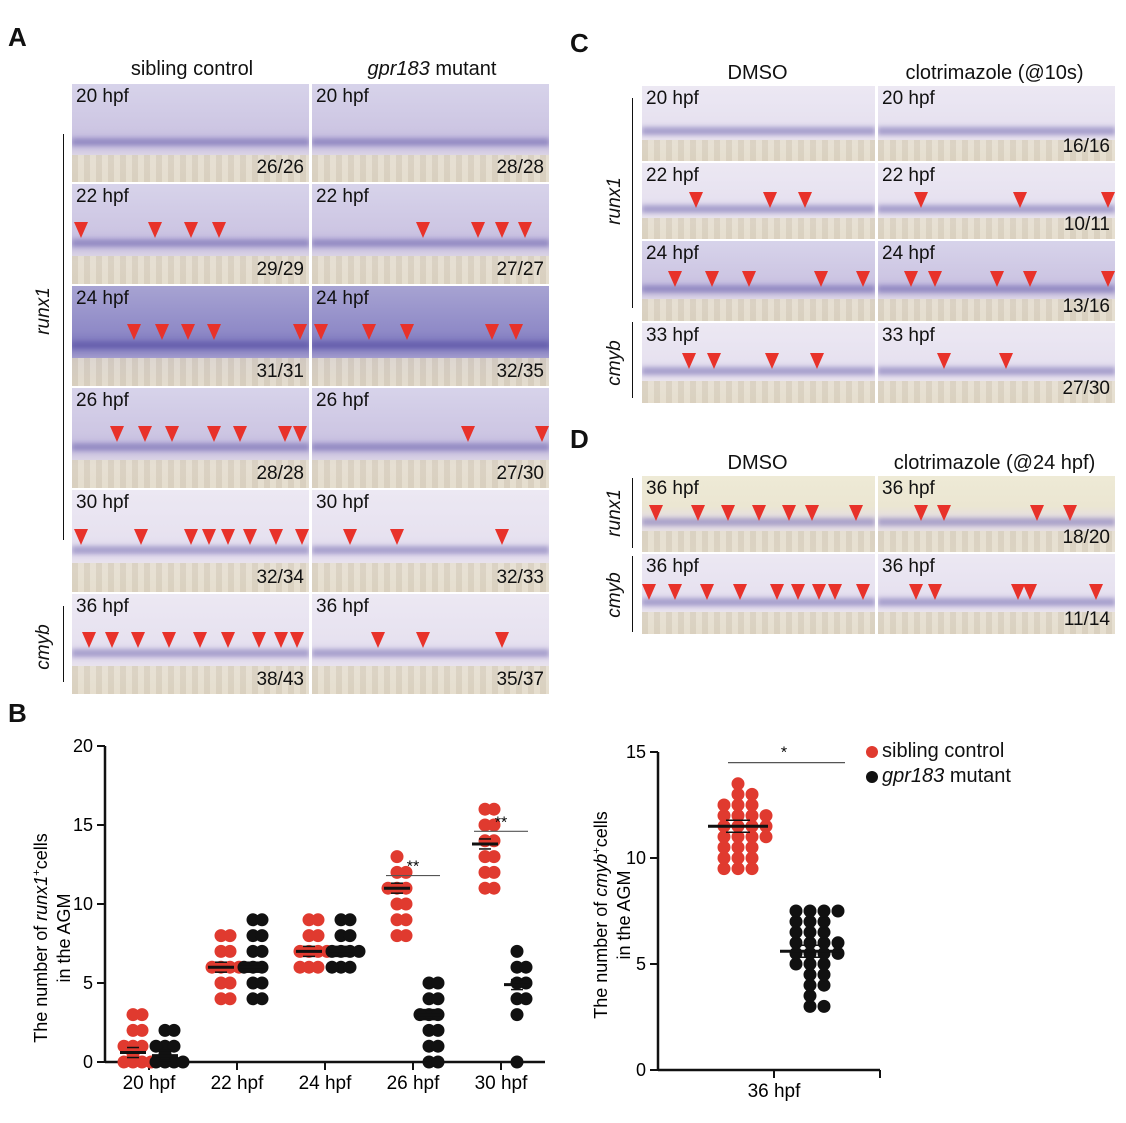 The height and width of the screenshot is (1123, 1126). I want to click on legend-text-mutant: mutant, so click(977, 776).